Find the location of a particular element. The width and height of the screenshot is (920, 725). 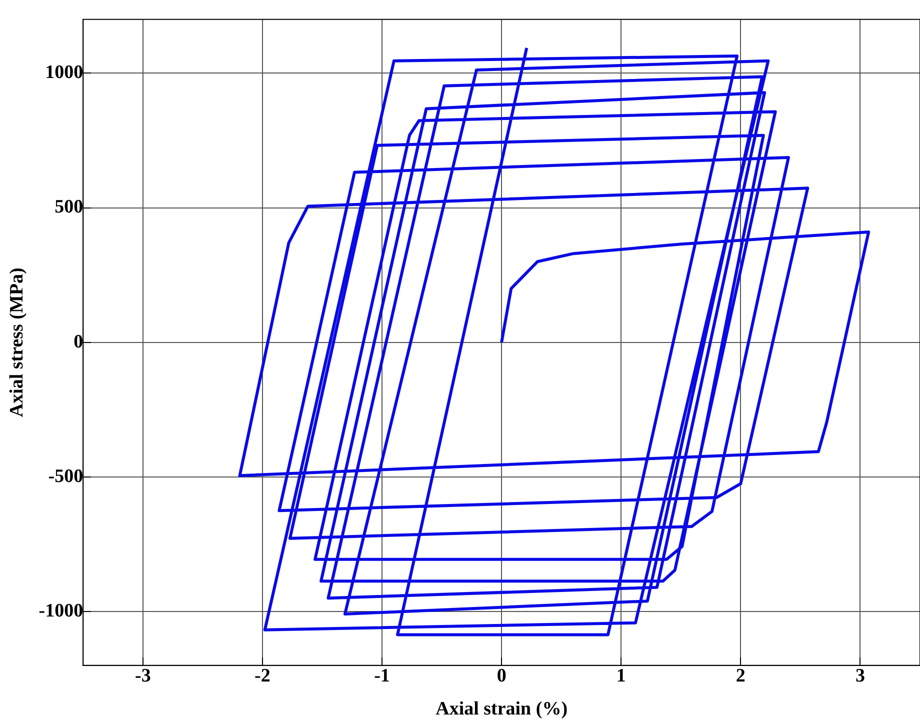

x-tick-label: -2 is located at coordinates (262, 676).